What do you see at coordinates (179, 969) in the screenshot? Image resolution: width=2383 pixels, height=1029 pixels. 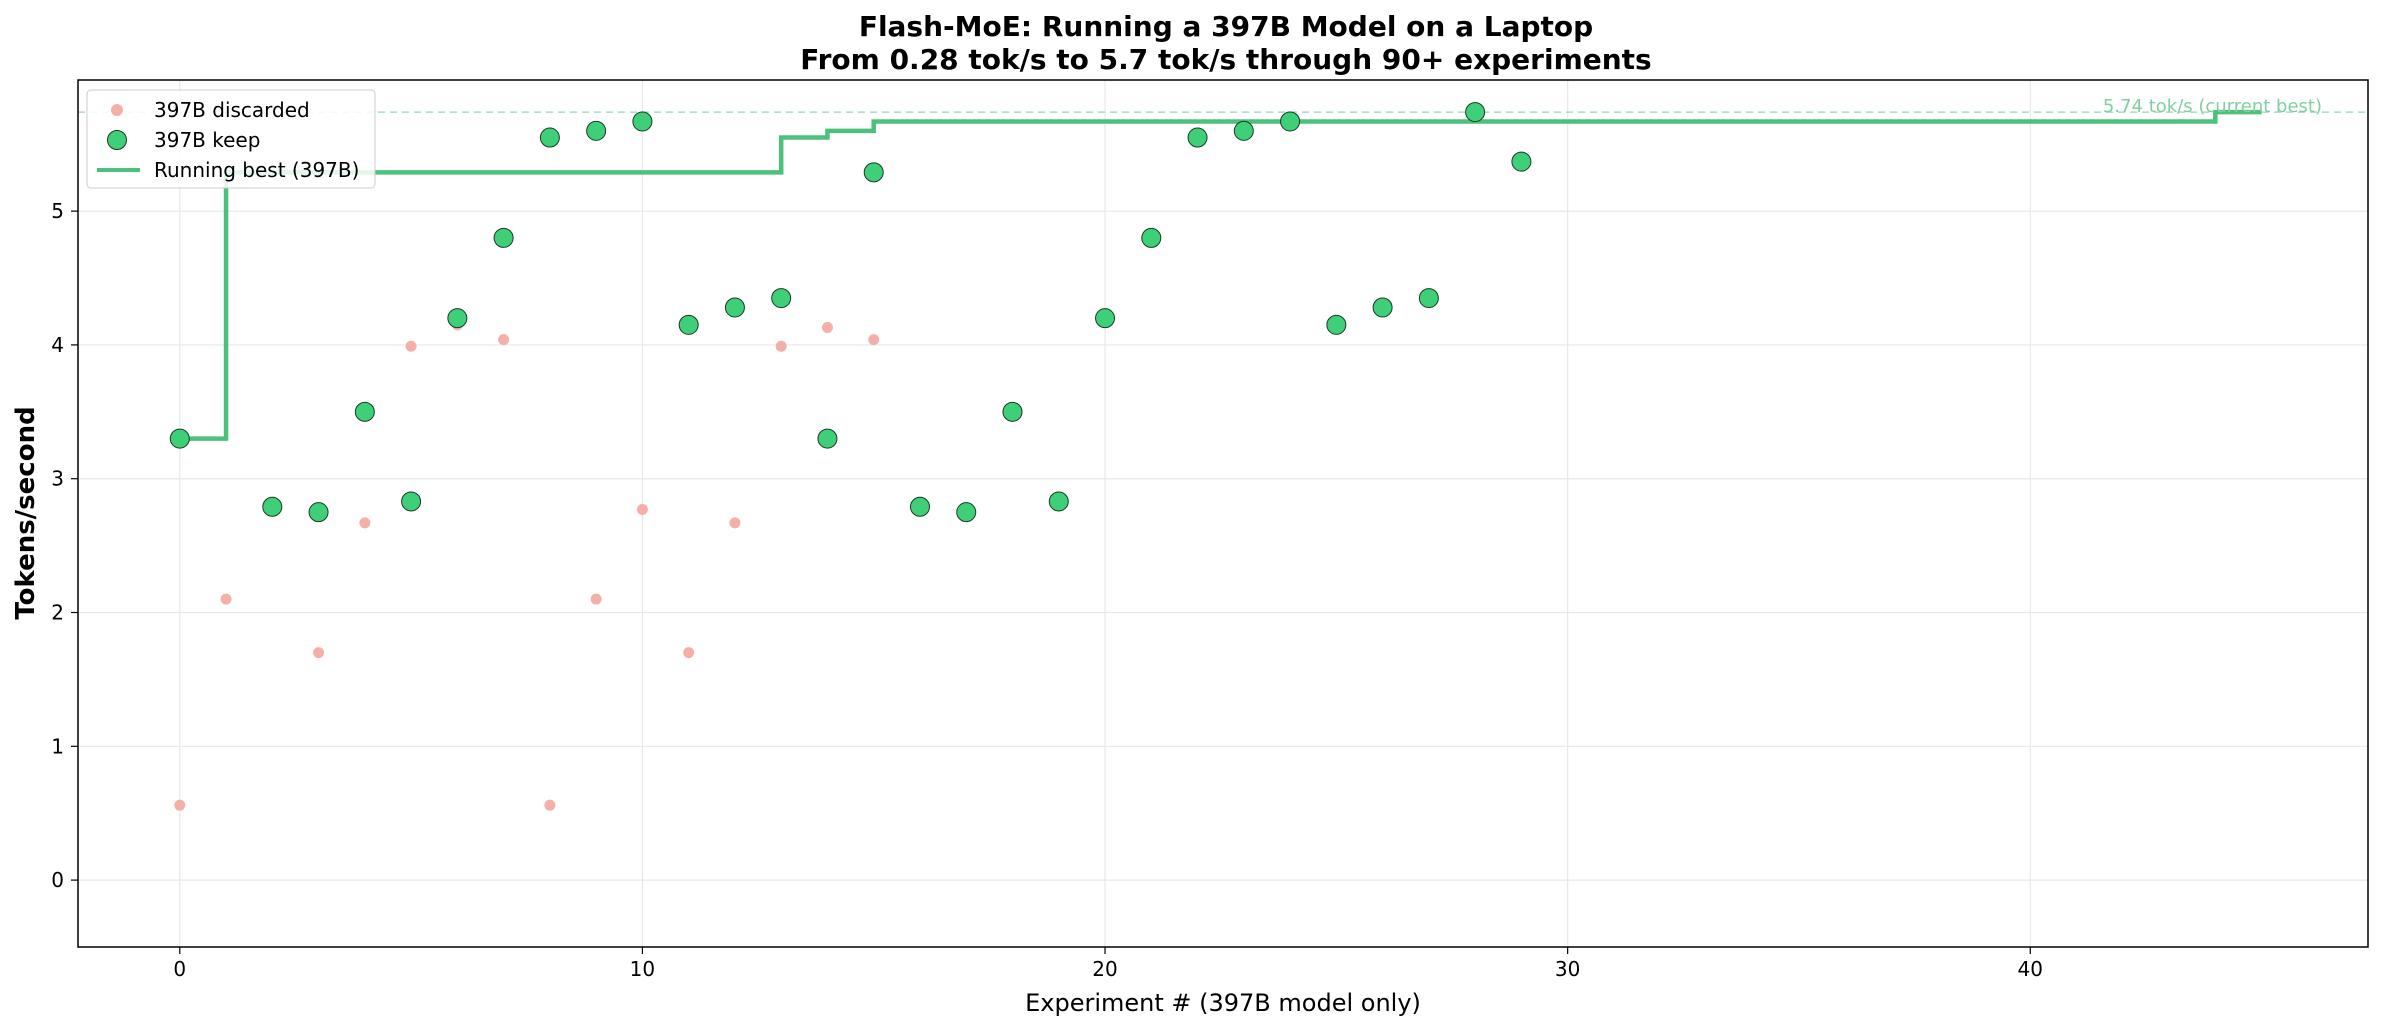 I see `x-tick-label: 0` at bounding box center [179, 969].